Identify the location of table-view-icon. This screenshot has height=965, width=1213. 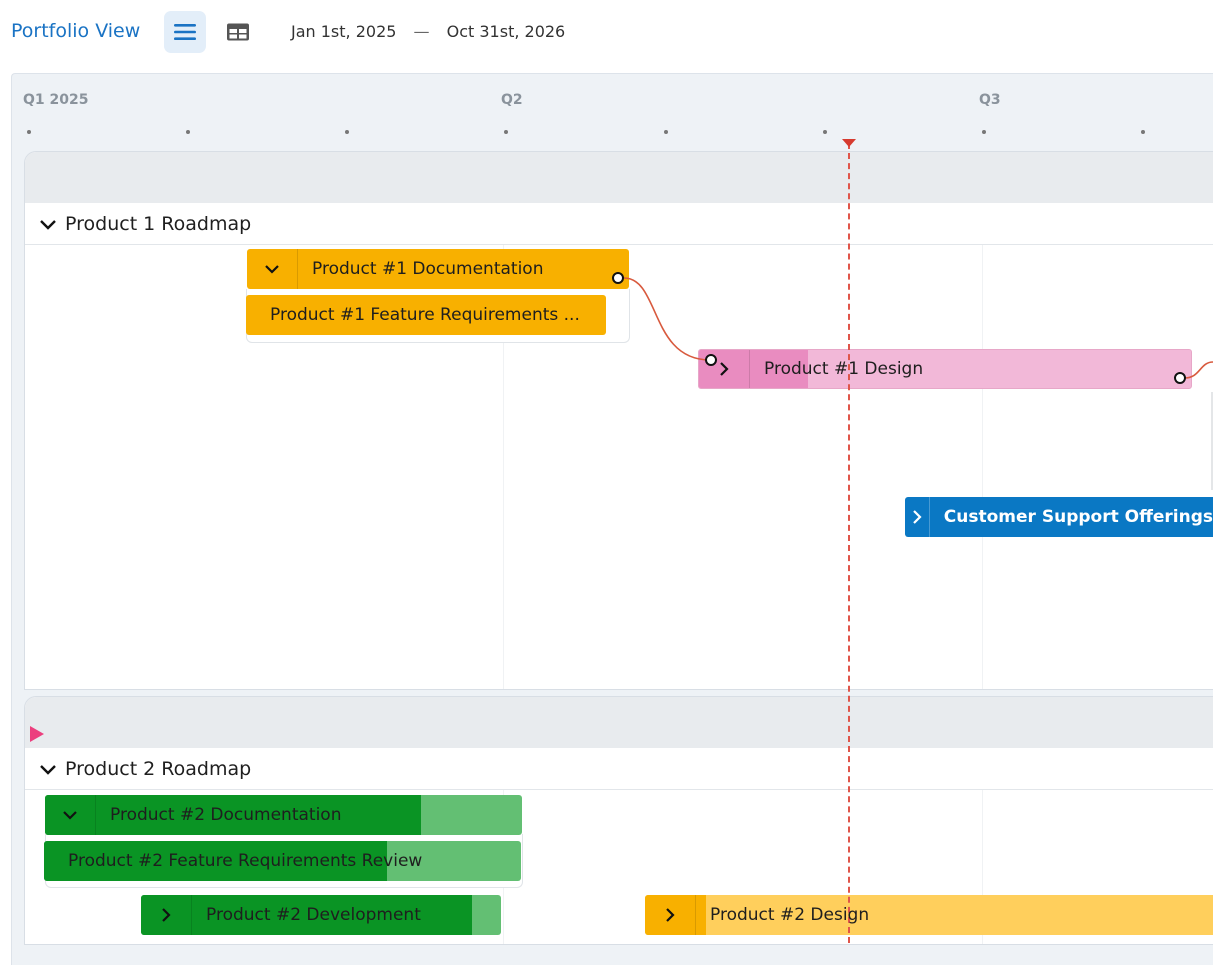
(238, 32).